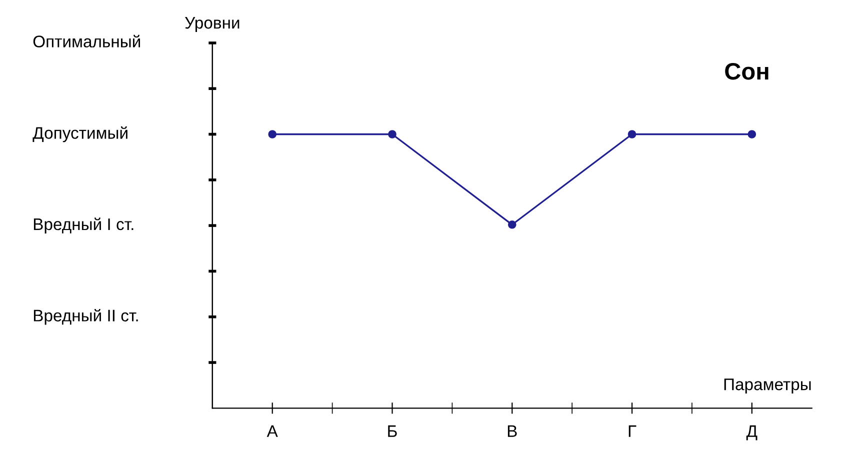  Describe the element at coordinates (746, 71) in the screenshot. I see `chart-title: Сон` at that location.